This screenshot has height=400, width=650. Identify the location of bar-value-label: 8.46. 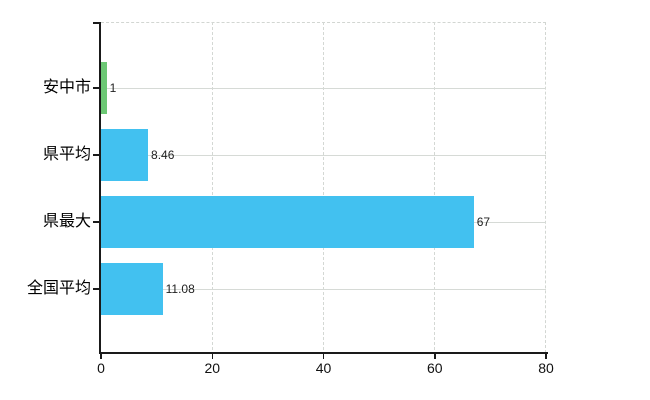
(163, 155).